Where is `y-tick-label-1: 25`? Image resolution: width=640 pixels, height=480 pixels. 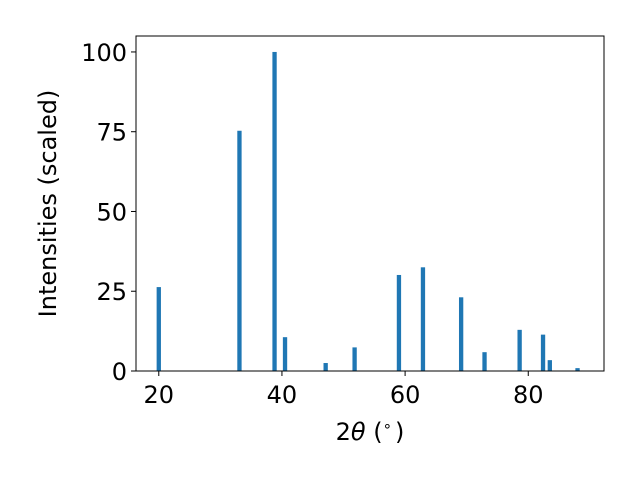
y-tick-label-1: 25 is located at coordinates (111, 292).